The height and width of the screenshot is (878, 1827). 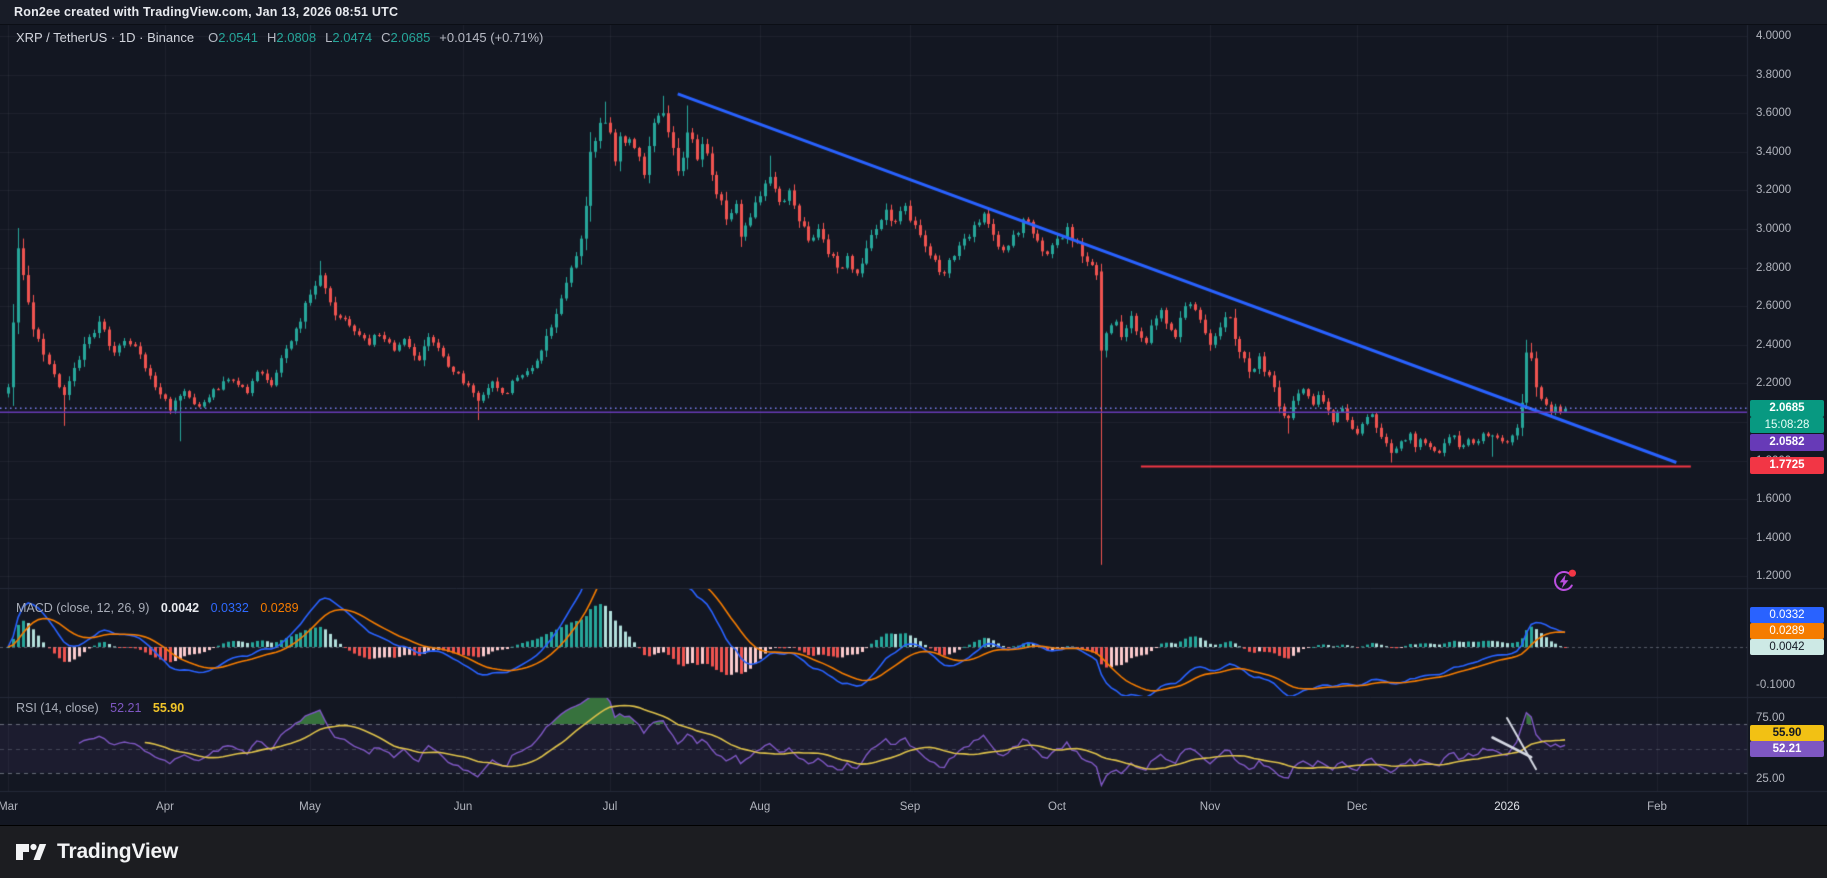 I want to click on price-scale-tick: 4.0000, so click(x=1774, y=36).